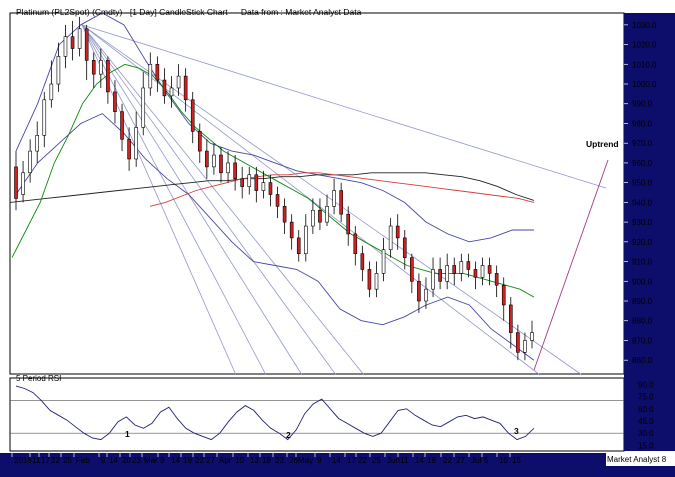 The image size is (675, 477). Describe the element at coordinates (642, 222) in the screenshot. I see `price-tick-label: 930.0` at that location.